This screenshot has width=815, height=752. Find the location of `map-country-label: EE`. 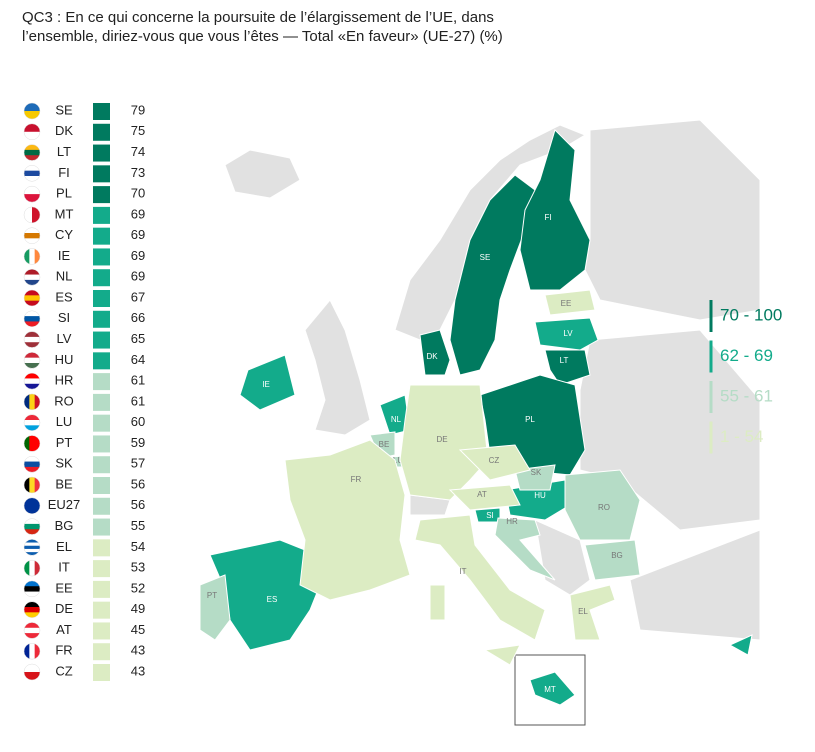

map-country-label: EE is located at coordinates (566, 303).